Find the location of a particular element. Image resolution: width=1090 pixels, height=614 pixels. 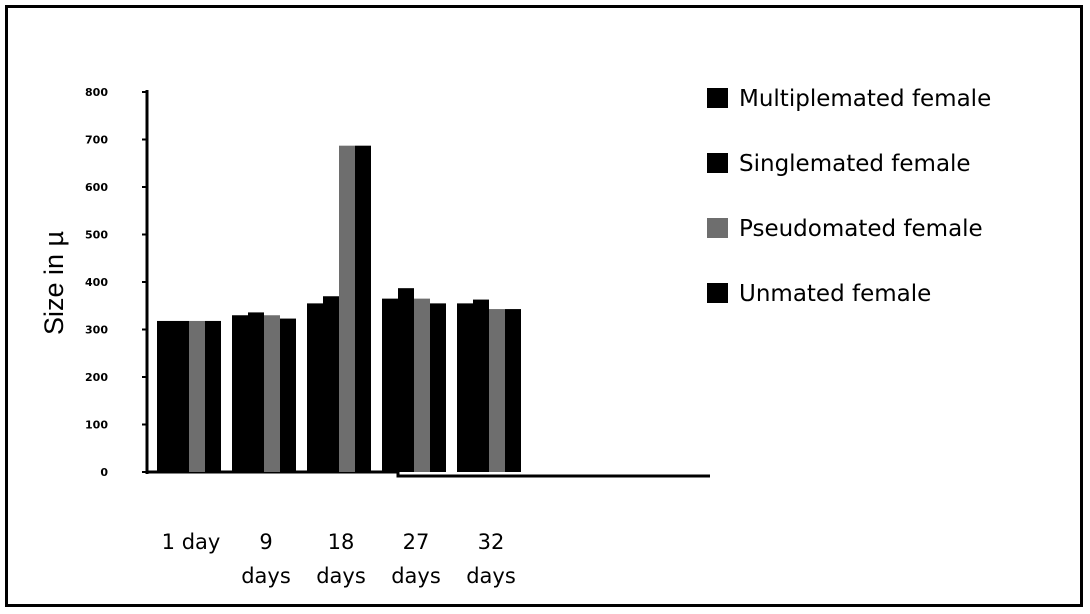

y-tick-label: 0 is located at coordinates (104, 472).